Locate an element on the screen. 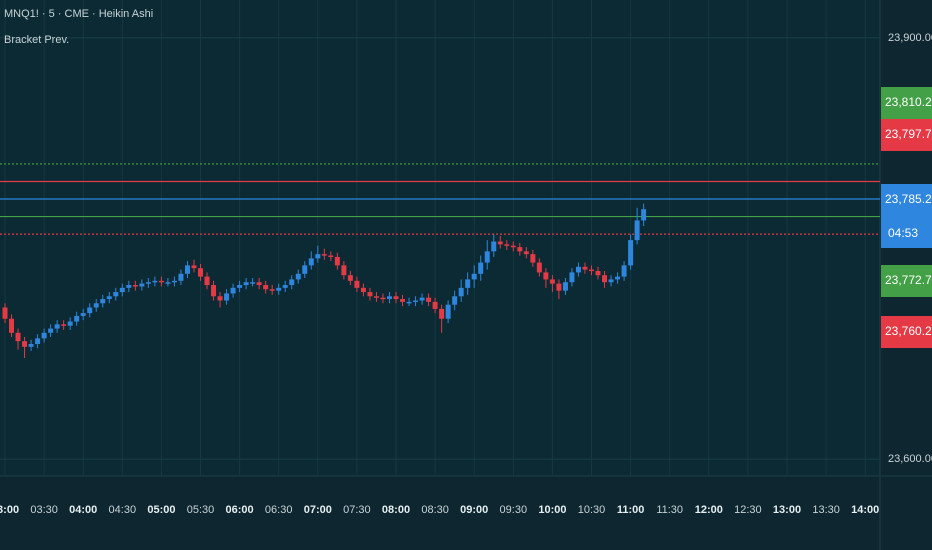 Image resolution: width=932 pixels, height=550 pixels. x-tick-label: 10:00 is located at coordinates (552, 510).